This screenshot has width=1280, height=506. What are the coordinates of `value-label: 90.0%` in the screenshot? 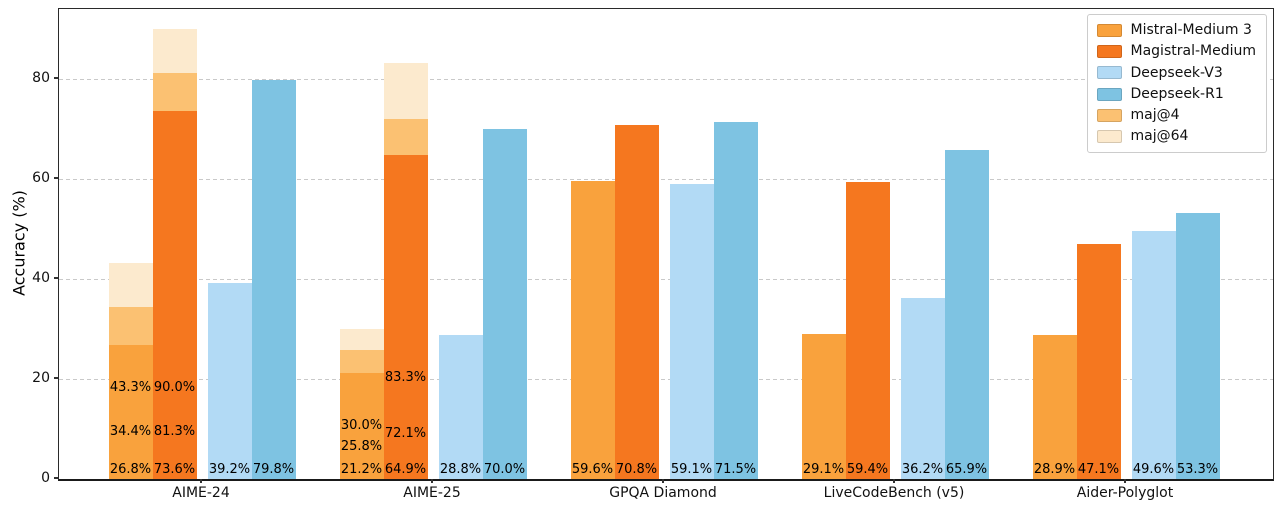 It's located at (174, 387).